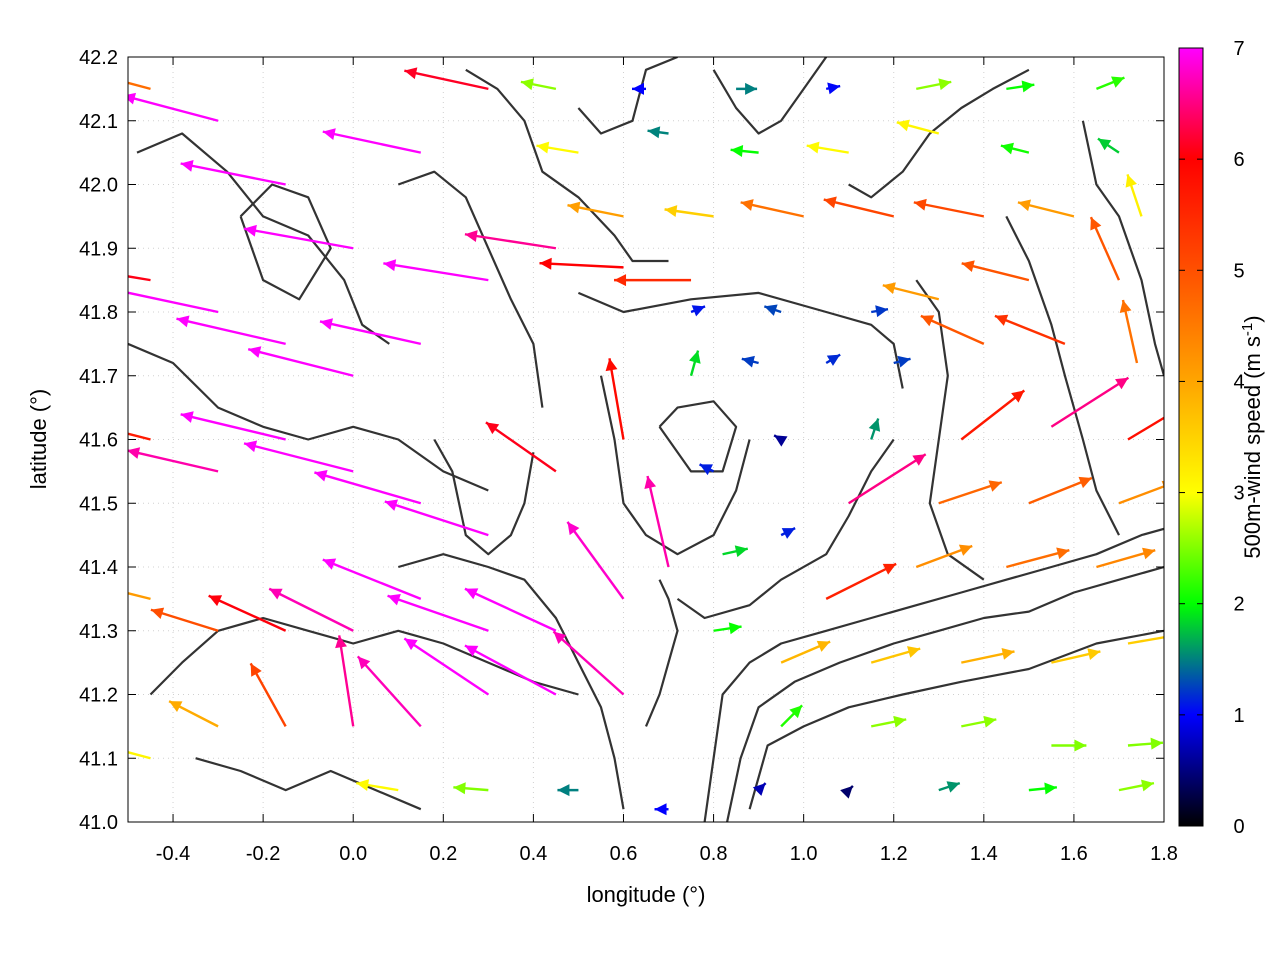  What do you see at coordinates (1238, 382) in the screenshot?
I see `colorbar-tick-label: 4` at bounding box center [1238, 382].